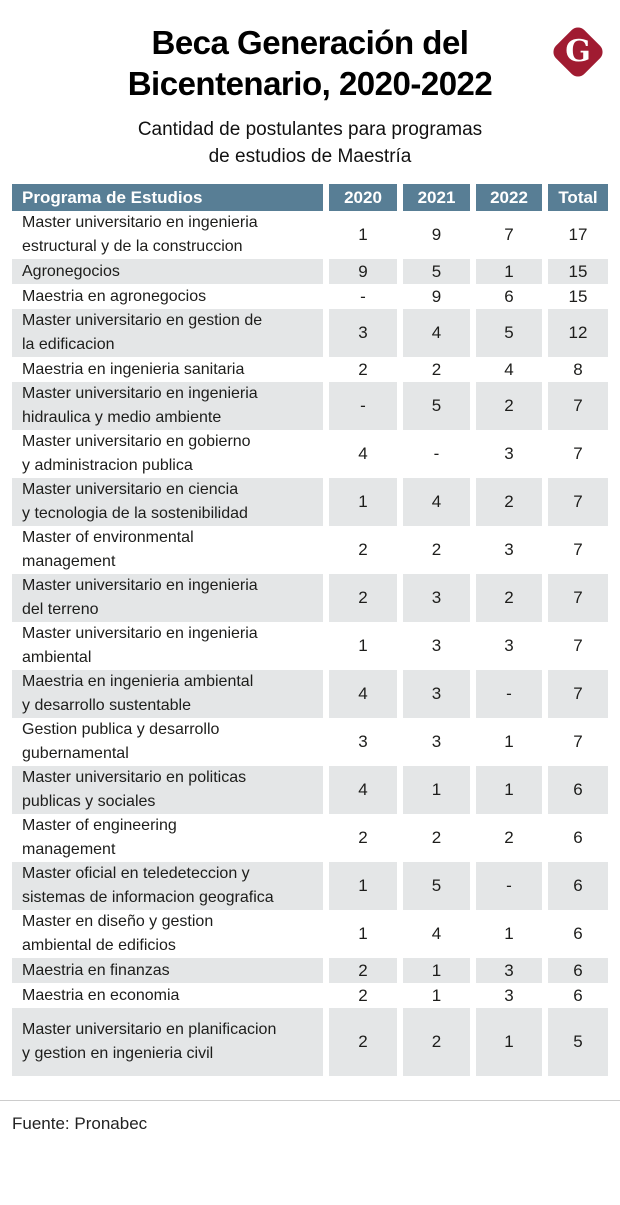 This screenshot has height=1205, width=620. Describe the element at coordinates (310, 296) in the screenshot. I see `table-row: Maestria en agronegocios -9 6 15` at that location.